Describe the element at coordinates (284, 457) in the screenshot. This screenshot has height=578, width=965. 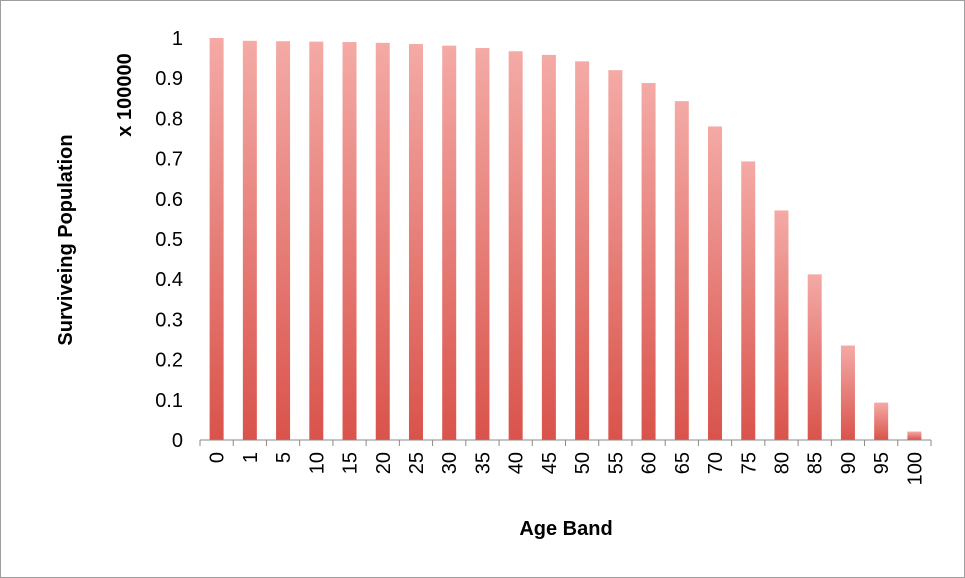
I see `x-tick-label: 5` at that location.